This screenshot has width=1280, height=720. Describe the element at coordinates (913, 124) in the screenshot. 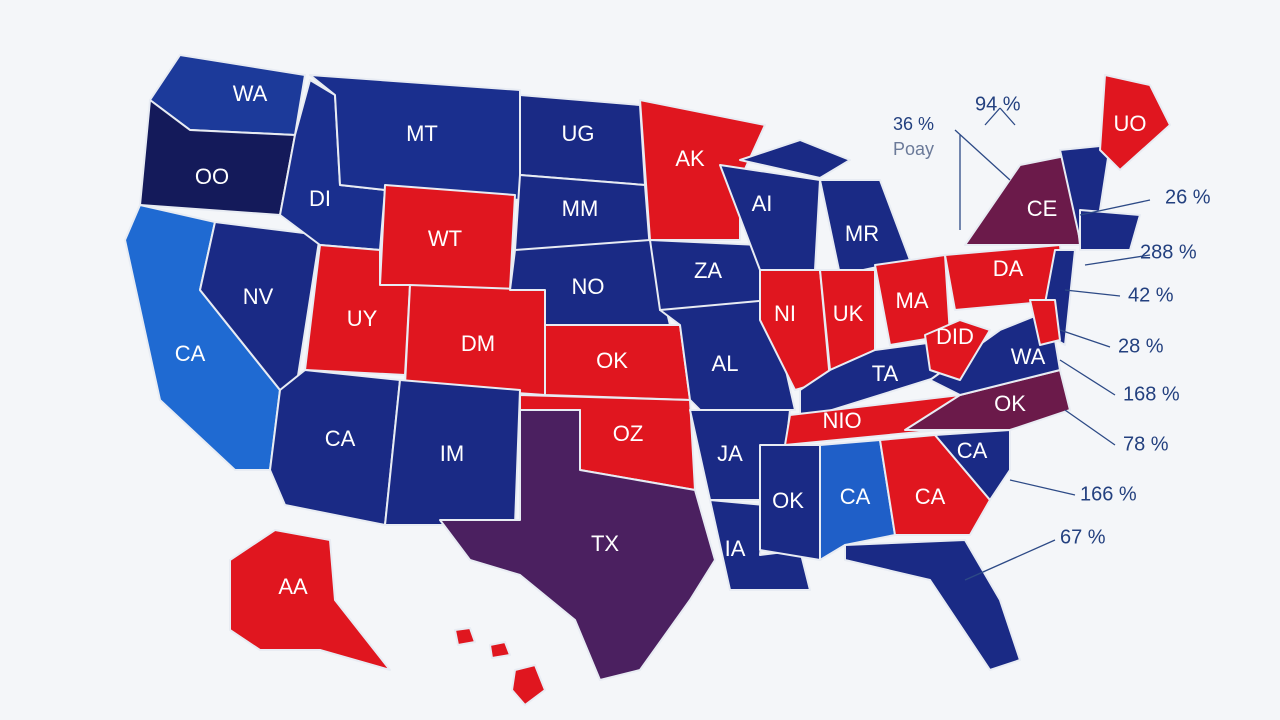

I see `annotation: 36 %` at that location.